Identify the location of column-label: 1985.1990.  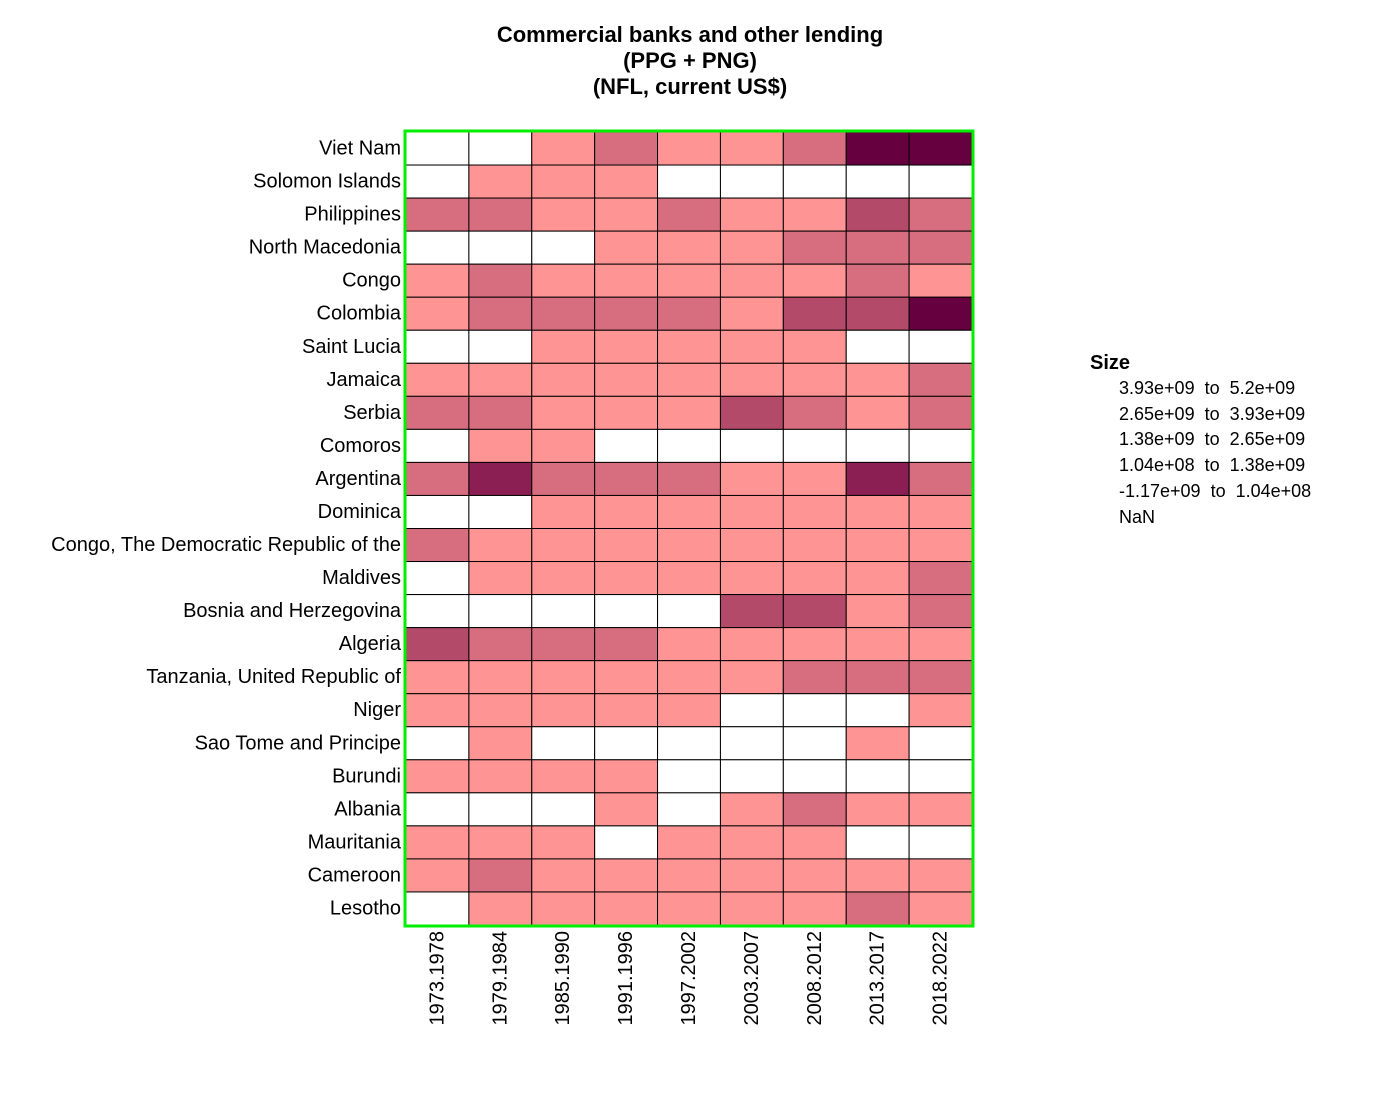
(563, 978).